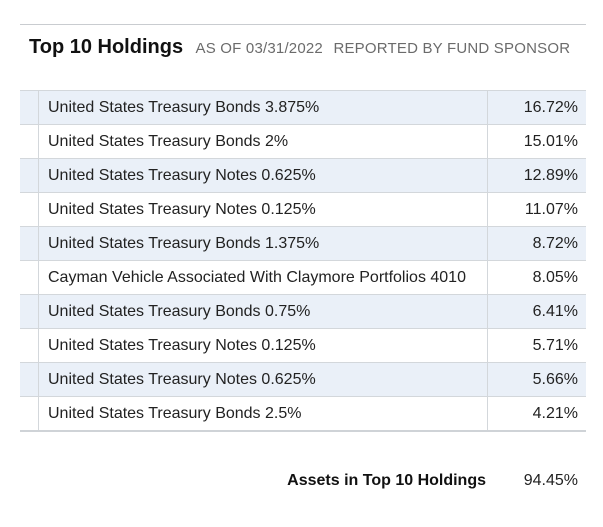 The image size is (603, 527). I want to click on holding-name: United States Treasury Bonds 2%, so click(168, 141).